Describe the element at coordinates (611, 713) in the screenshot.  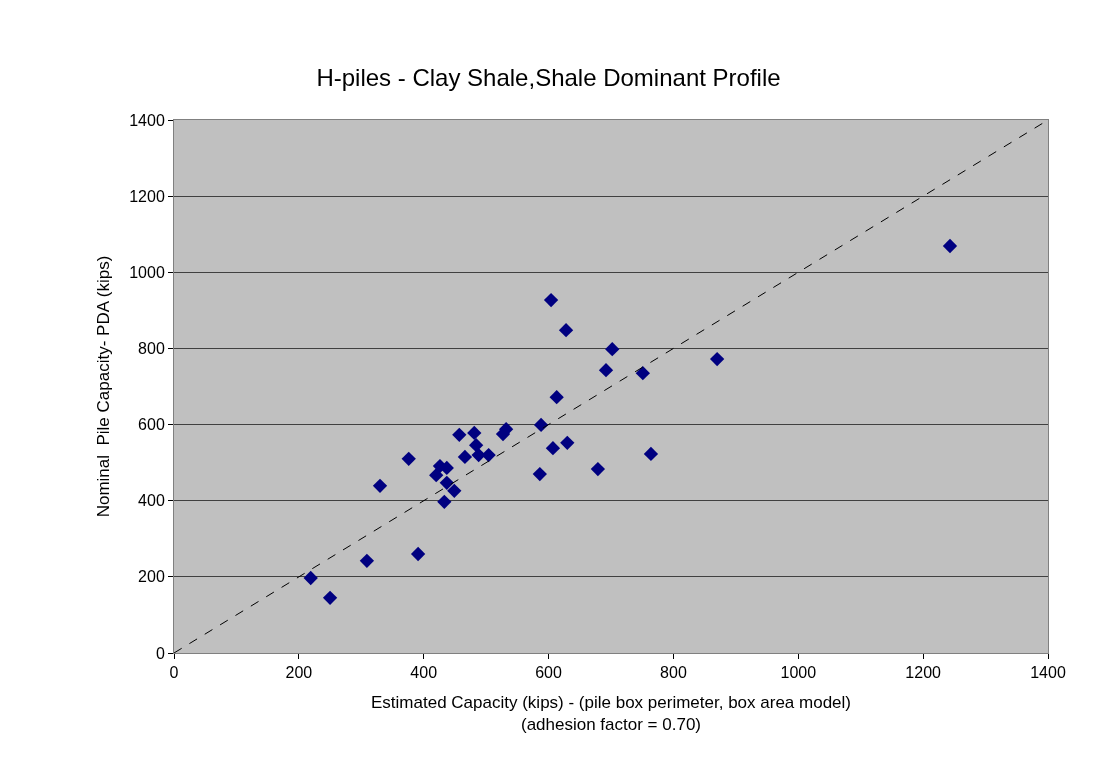
I see `x-axis-title: Estimated Capacity (kips) - (pile box perimeter, box area model) (adhesion factor = 0.70)` at that location.